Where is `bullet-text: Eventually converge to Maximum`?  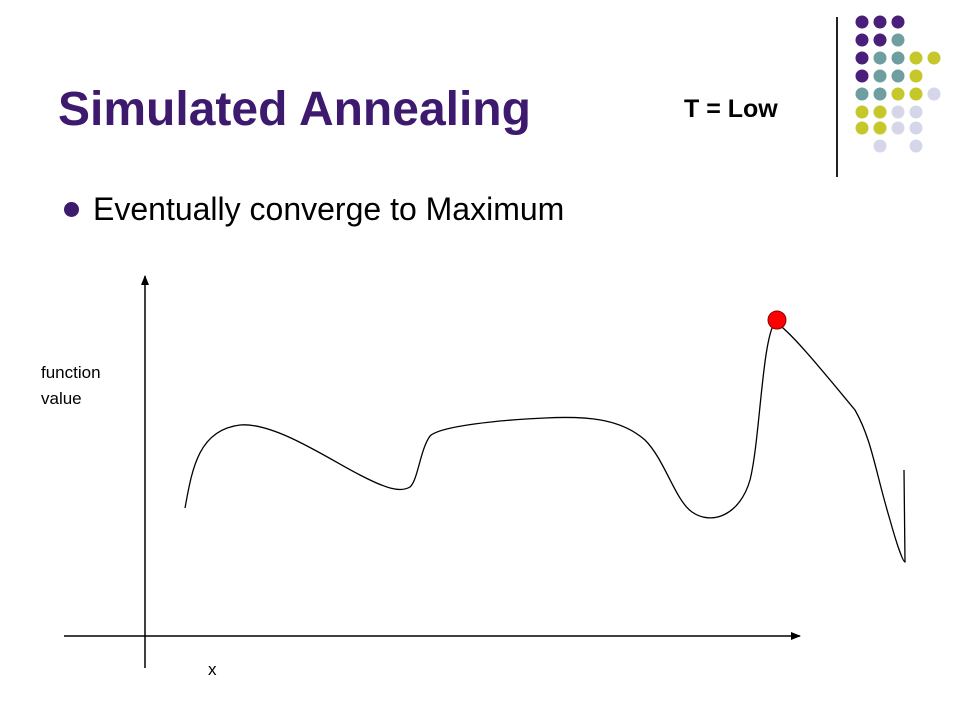
bullet-text: Eventually converge to Maximum is located at coordinates (329, 209).